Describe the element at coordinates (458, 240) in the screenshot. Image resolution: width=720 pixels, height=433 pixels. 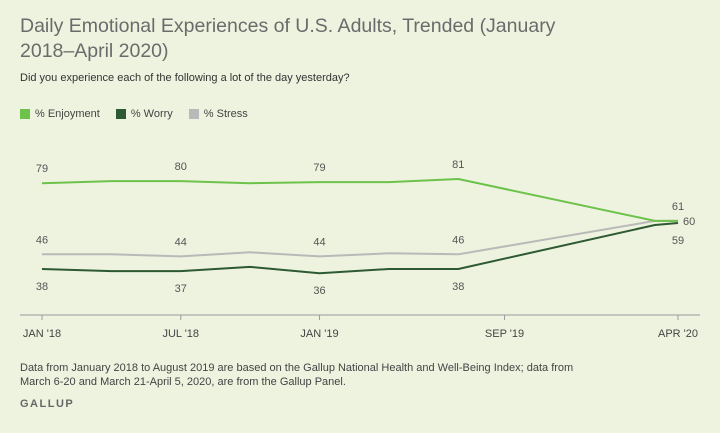
I see `data-label-stress-3: 46` at that location.